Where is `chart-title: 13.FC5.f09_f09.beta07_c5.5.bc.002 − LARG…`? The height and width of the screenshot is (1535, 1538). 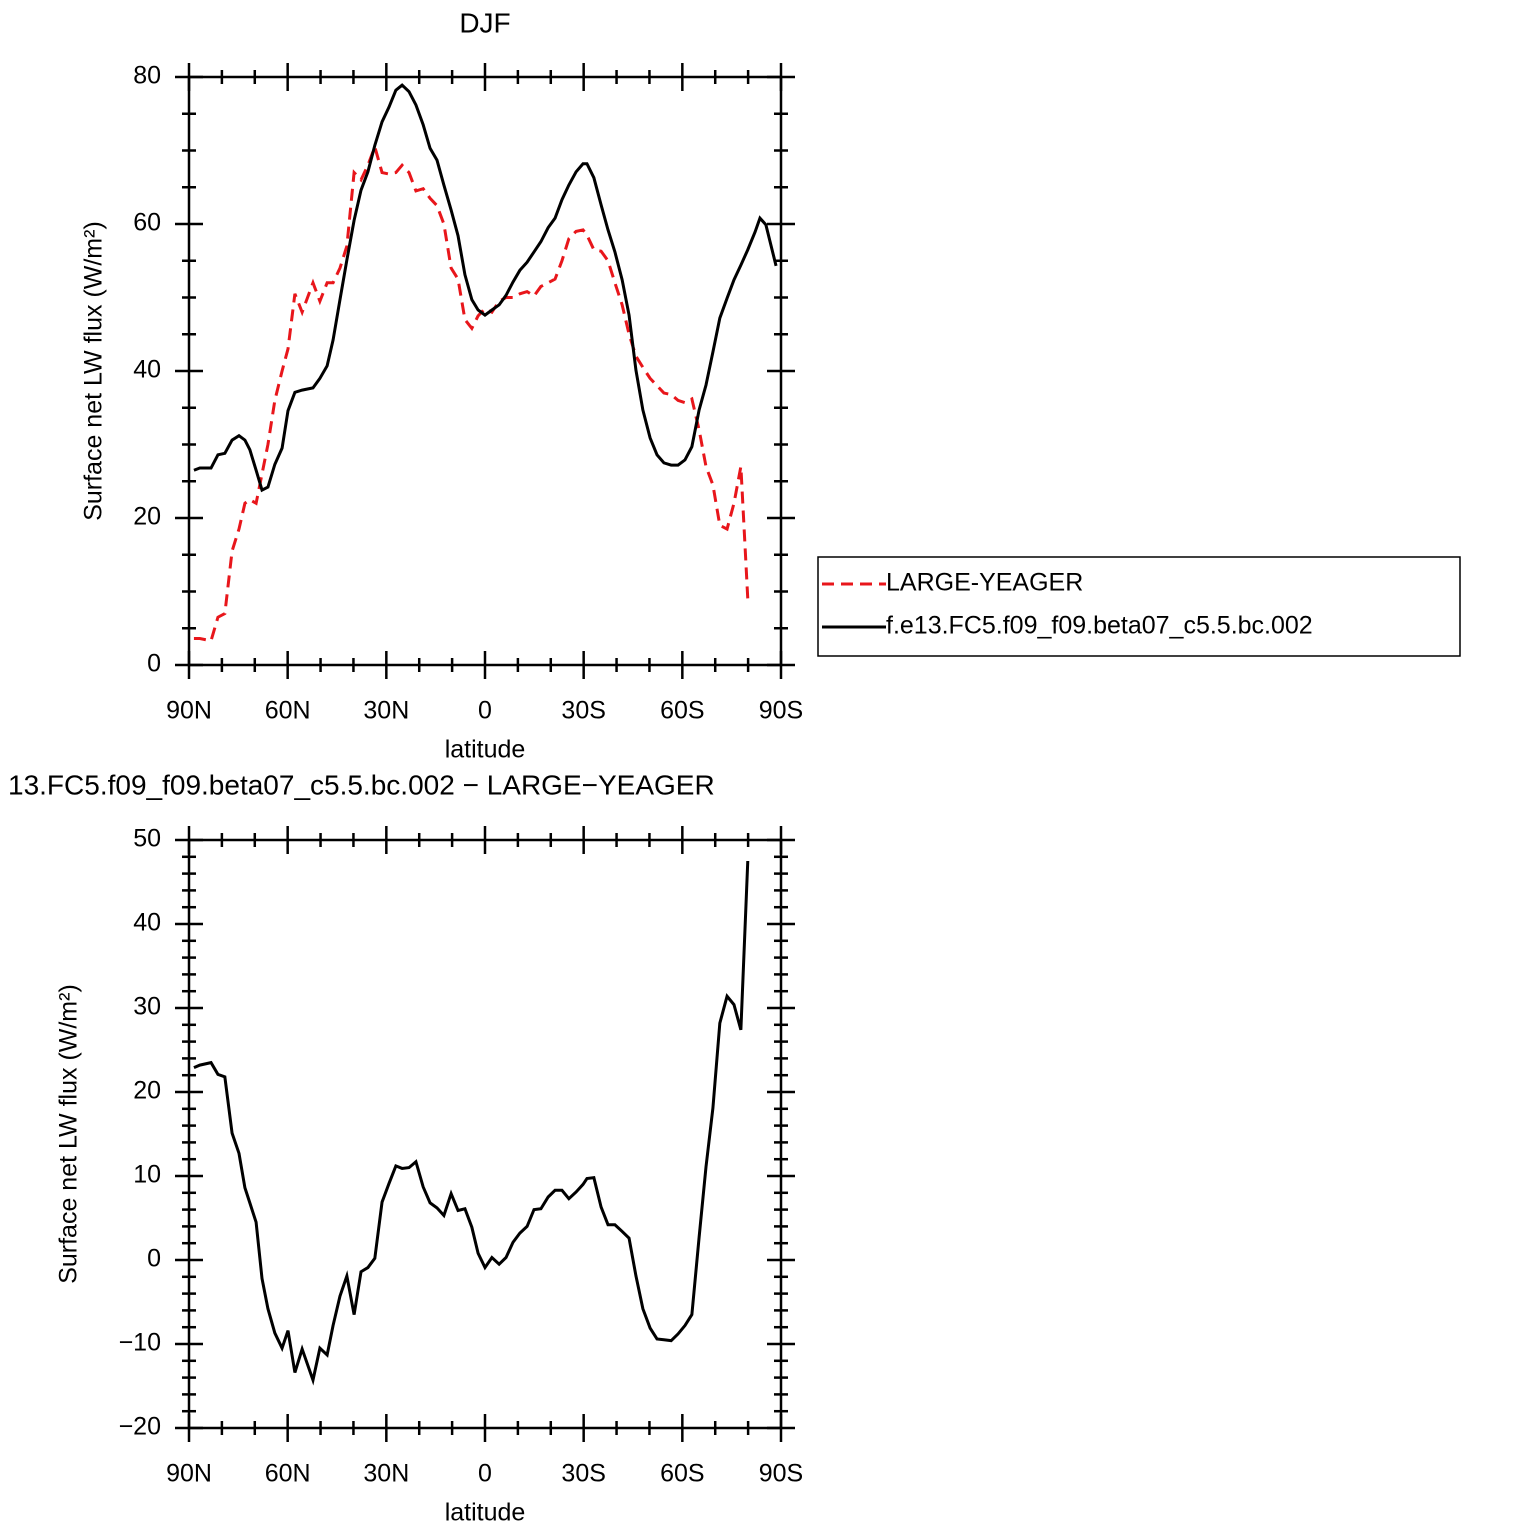
chart-title: 13.FC5.f09_f09.beta07_c5.5.bc.002 − LARG… is located at coordinates (361, 784).